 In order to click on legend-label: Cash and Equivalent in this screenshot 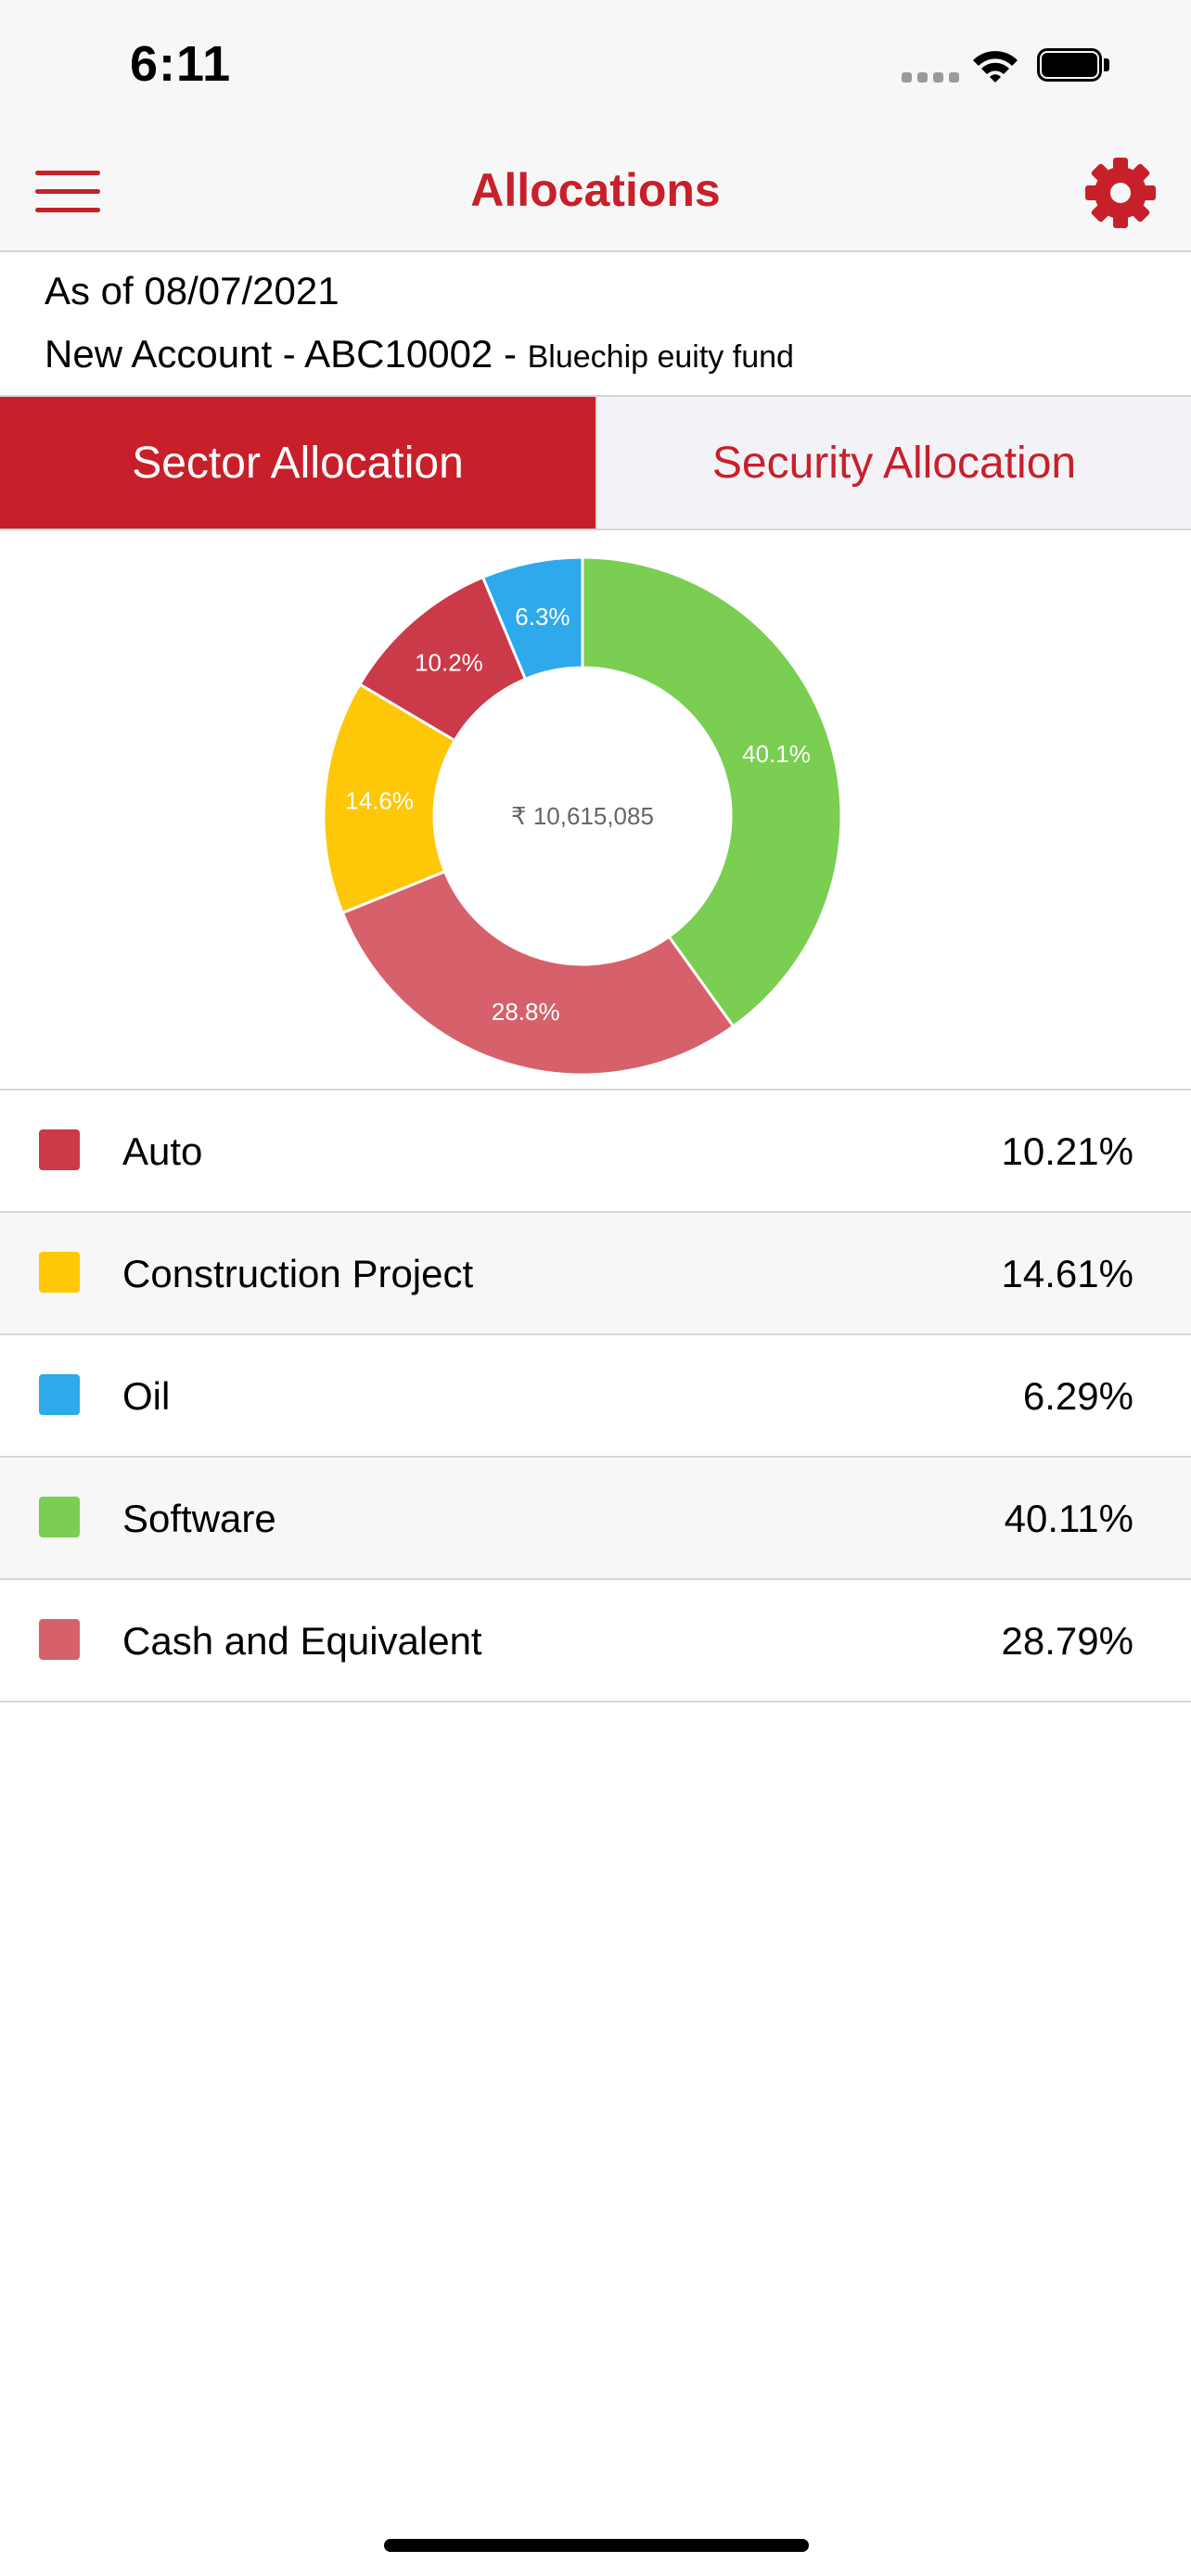, I will do `click(302, 1641)`.